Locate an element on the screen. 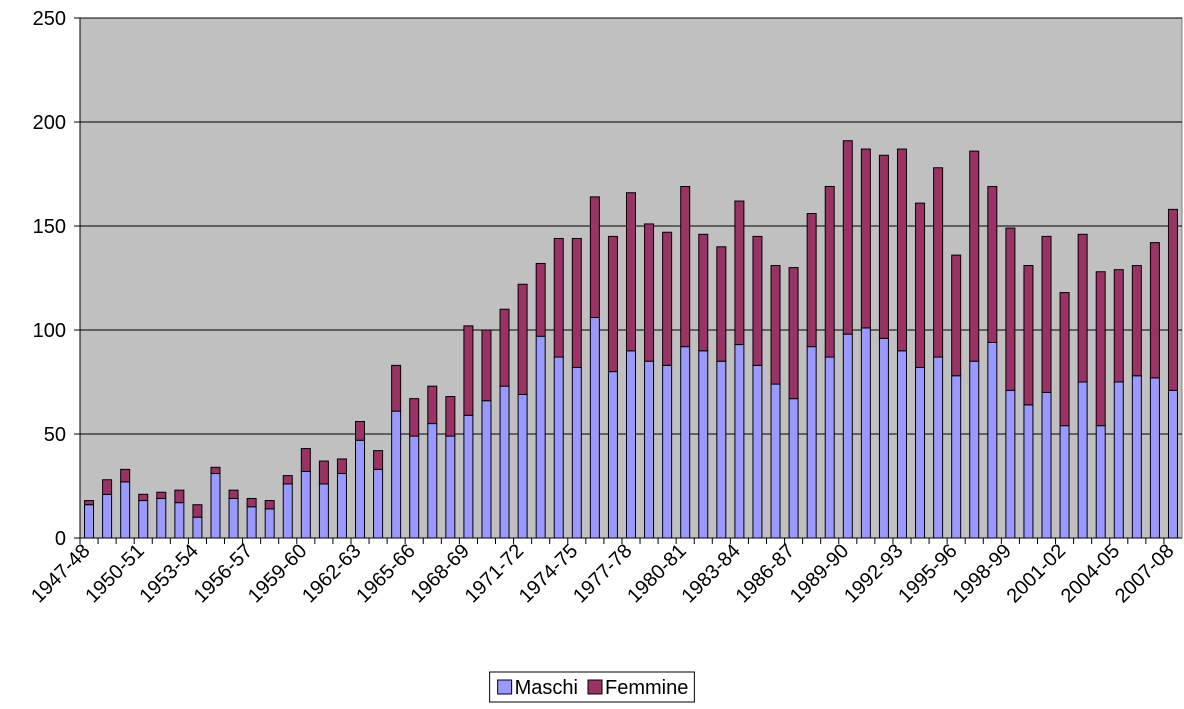 The image size is (1184, 709). x-tick-label: 1998-99 is located at coordinates (981, 573).